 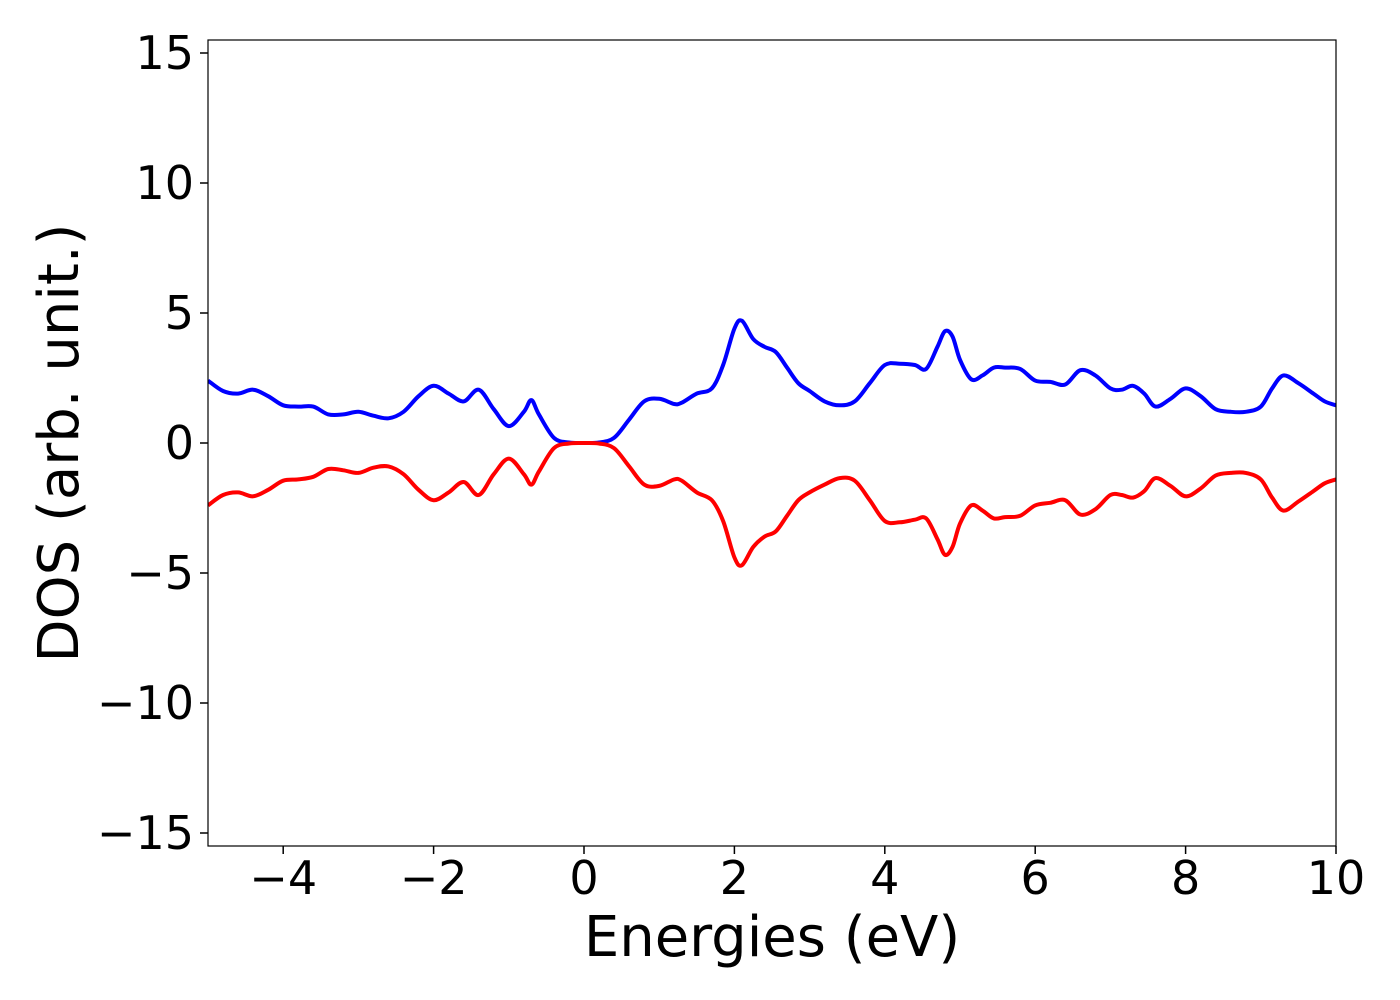 What do you see at coordinates (164, 183) in the screenshot?
I see `y-tick-label: 10` at bounding box center [164, 183].